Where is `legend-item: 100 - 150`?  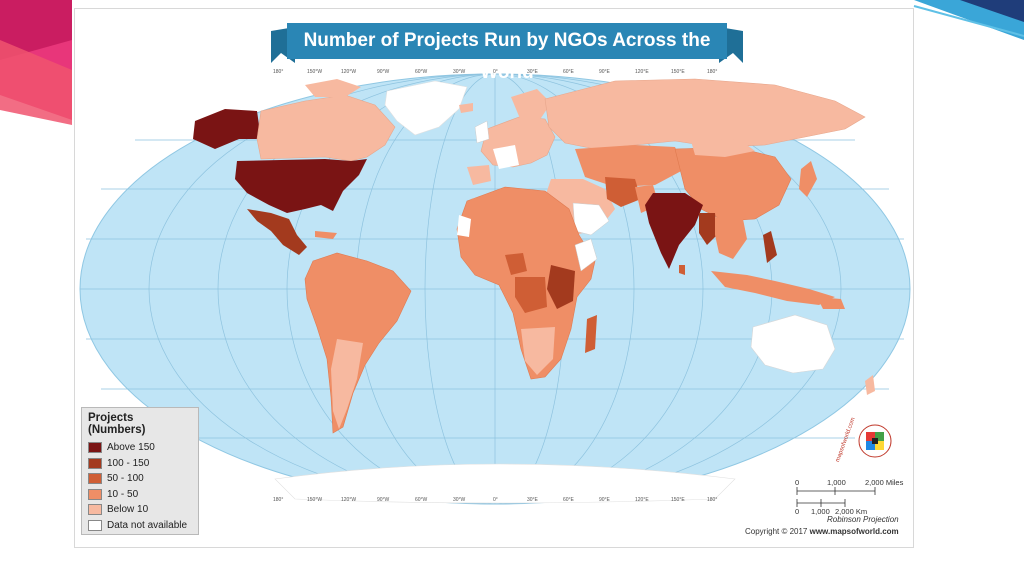 legend-item: 100 - 150 is located at coordinates (140, 464).